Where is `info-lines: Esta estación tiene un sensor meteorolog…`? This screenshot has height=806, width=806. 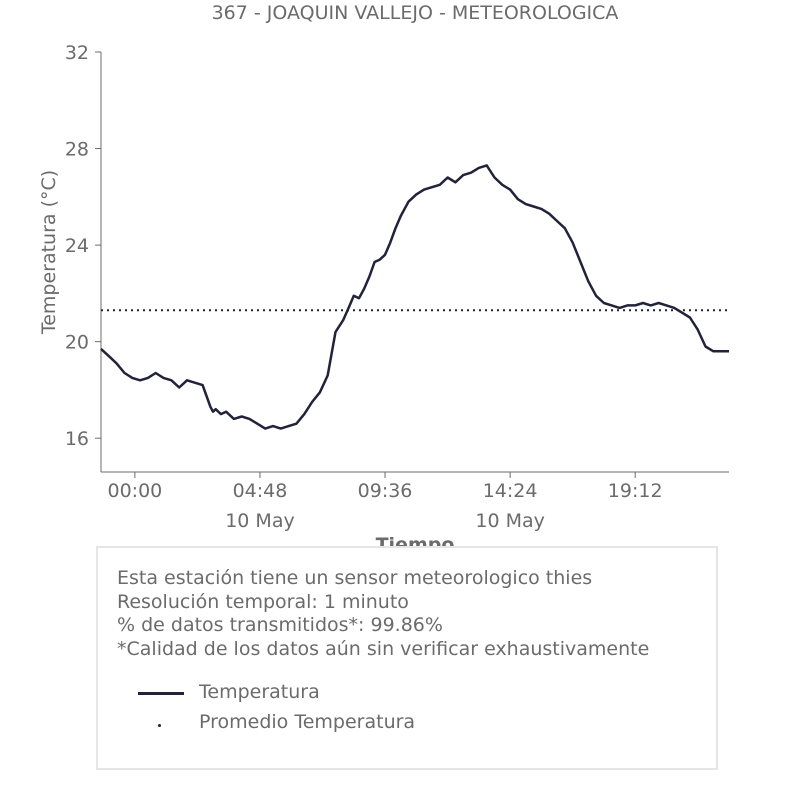 info-lines: Esta estación tiene un sensor meteorolog… is located at coordinates (383, 614).